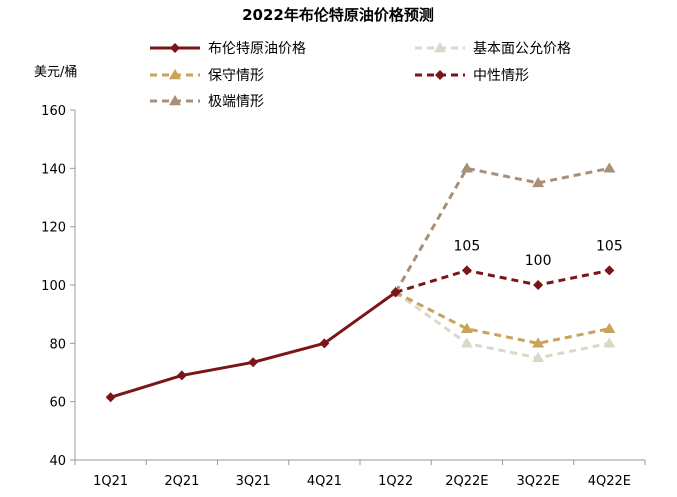 The image size is (677, 497). What do you see at coordinates (207, 76) in the screenshot?
I see `legend-item-3: 保守情形` at bounding box center [207, 76].